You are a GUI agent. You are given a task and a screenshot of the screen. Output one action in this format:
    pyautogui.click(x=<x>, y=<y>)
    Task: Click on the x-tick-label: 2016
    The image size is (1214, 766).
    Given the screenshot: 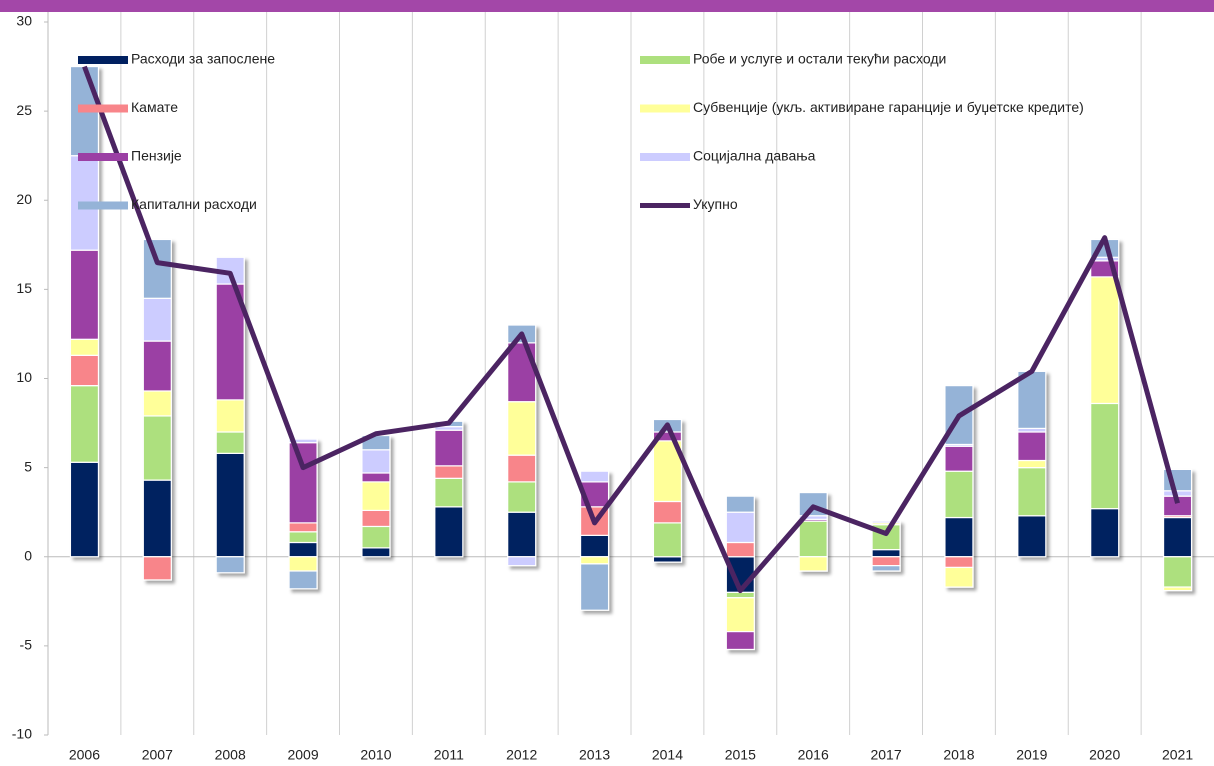 What is the action you would take?
    pyautogui.click(x=813, y=755)
    